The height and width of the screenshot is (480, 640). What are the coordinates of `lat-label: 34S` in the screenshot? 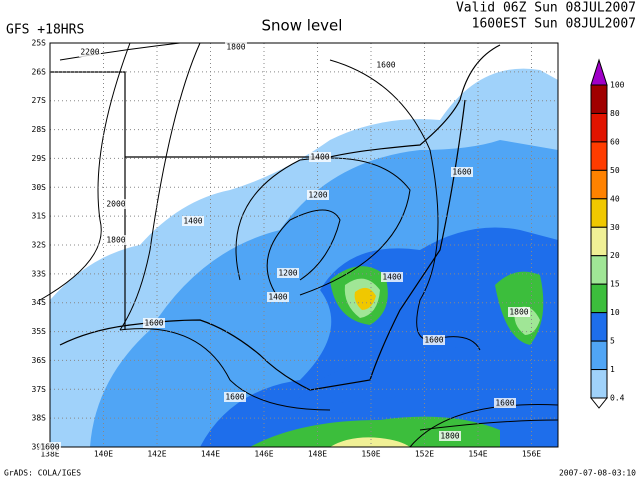 It's located at (39, 302).